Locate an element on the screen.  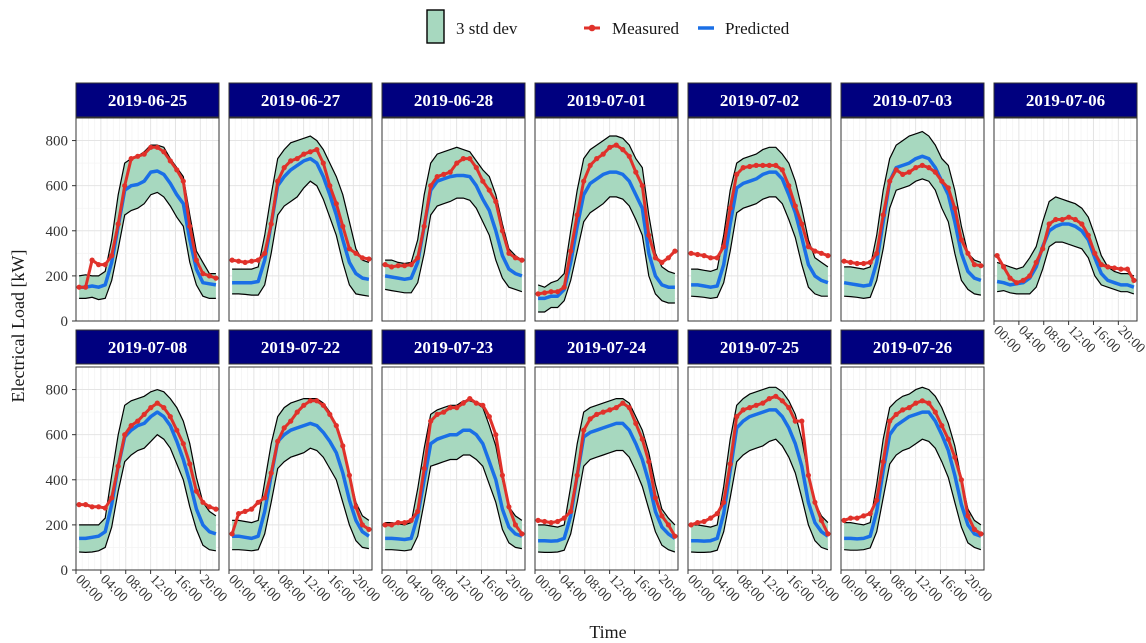
y-tick-label: 800 is located at coordinates (57, 391).